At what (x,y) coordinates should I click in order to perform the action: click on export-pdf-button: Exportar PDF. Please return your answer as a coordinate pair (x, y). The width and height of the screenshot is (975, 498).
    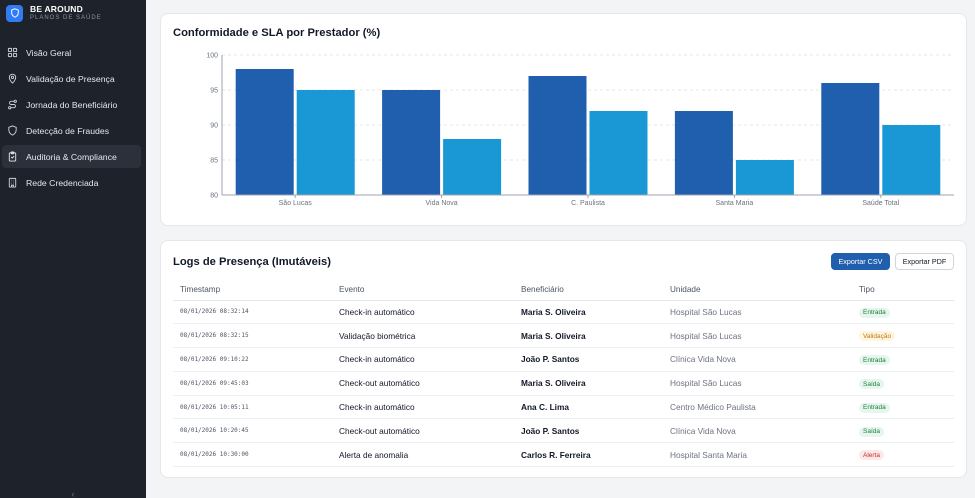
    Looking at the image, I should click on (924, 261).